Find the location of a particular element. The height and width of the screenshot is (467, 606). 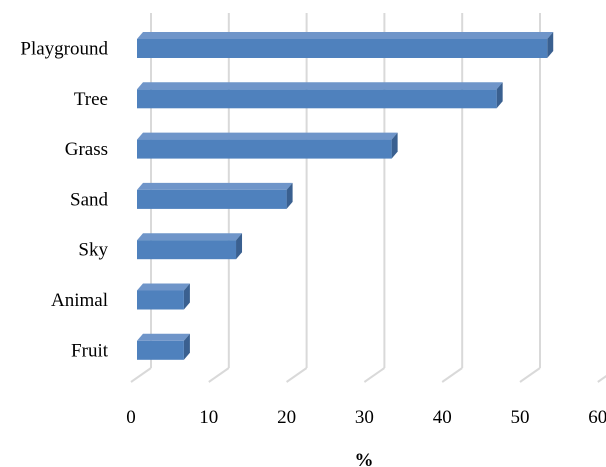

category-label: Fruit is located at coordinates (90, 350).